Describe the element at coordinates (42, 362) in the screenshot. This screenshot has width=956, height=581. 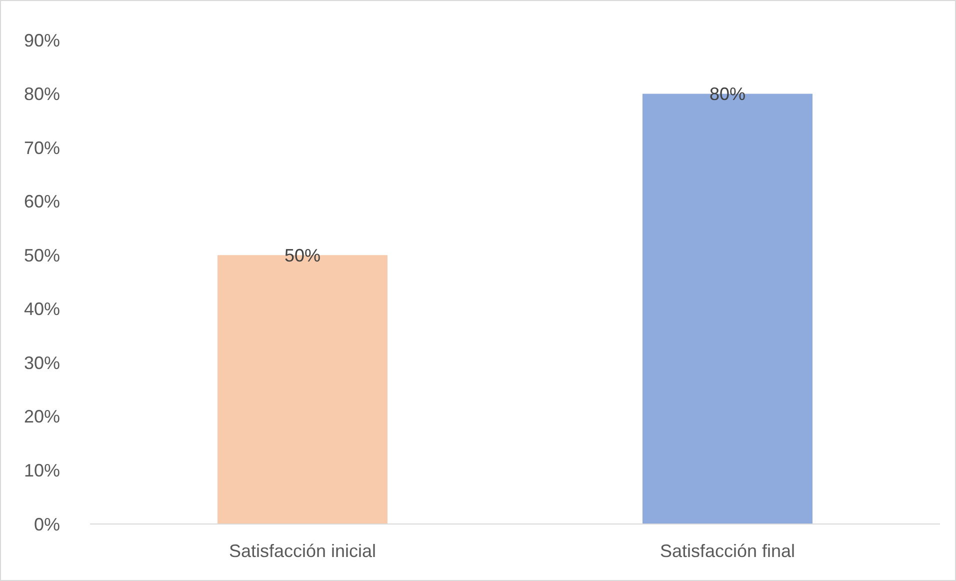
I see `y-tick-label: 30%` at that location.